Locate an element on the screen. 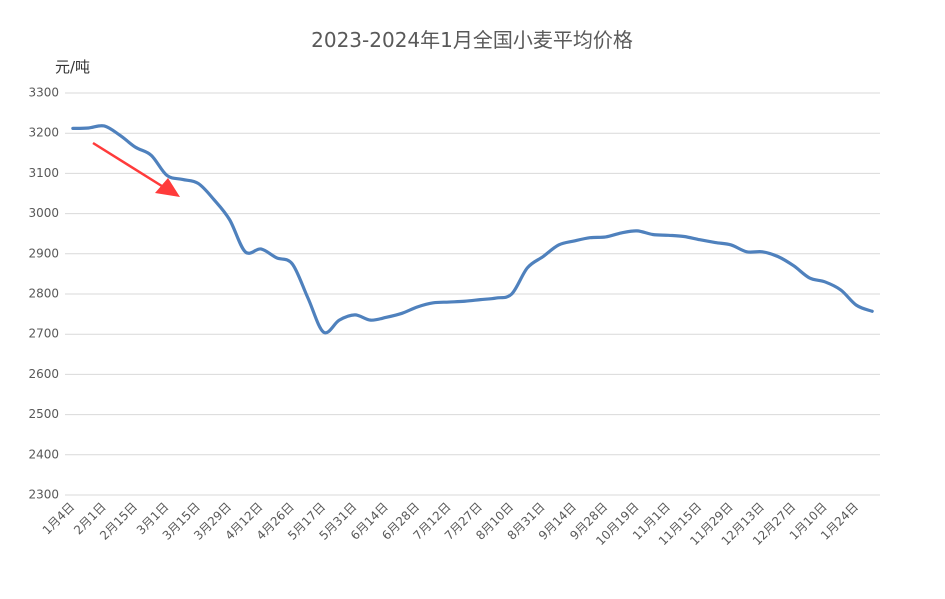 The image size is (945, 599). y-tick-label: 2600 is located at coordinates (43, 374).